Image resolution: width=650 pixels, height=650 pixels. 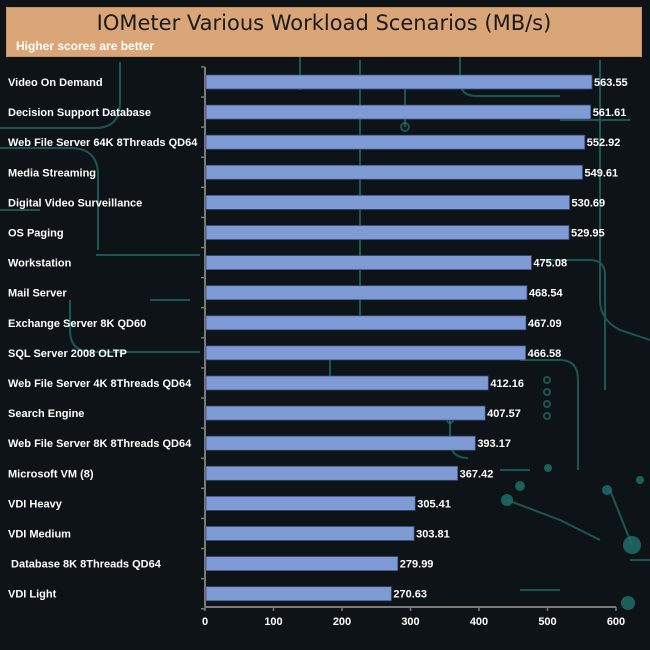 I want to click on x-tick-label: 500, so click(x=547, y=622).